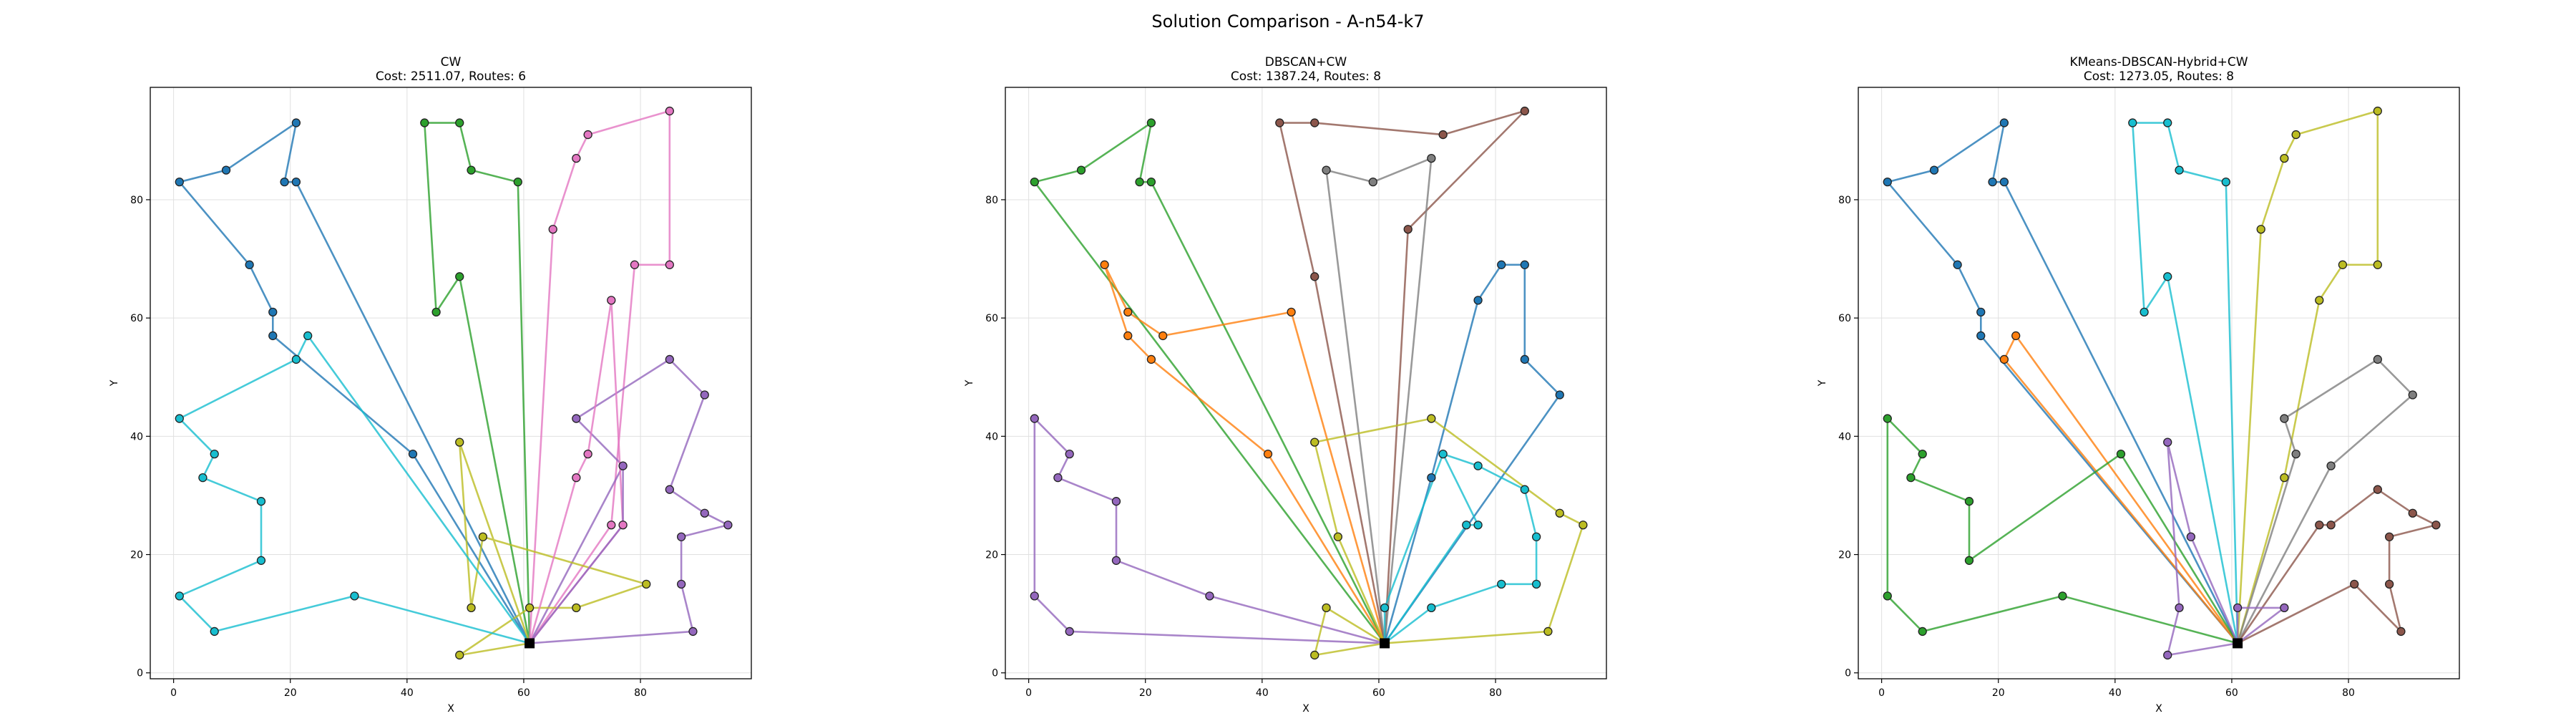 The height and width of the screenshot is (716, 2576). I want to click on x-tick-label: 20, so click(1998, 693).